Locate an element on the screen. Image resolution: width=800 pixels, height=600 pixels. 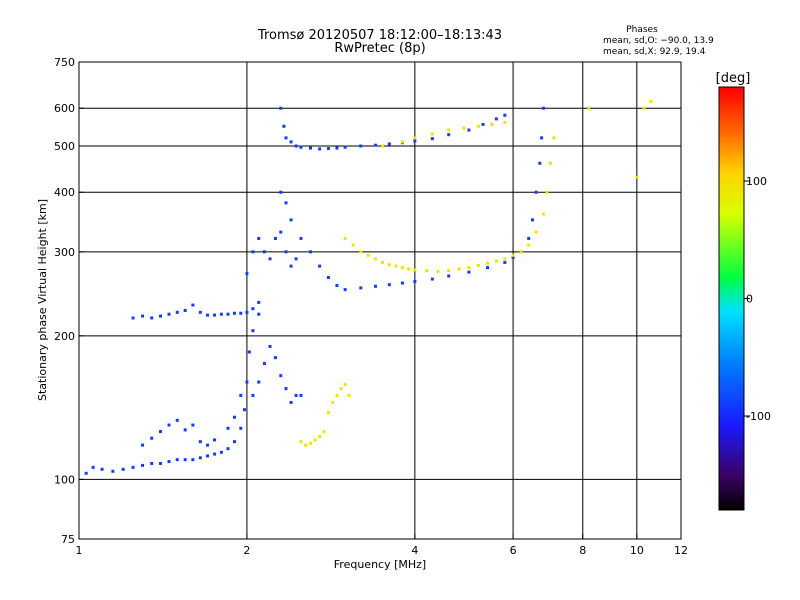
phases-o-stats: mean, sd,O: −90.0, 13.9 is located at coordinates (658, 41).